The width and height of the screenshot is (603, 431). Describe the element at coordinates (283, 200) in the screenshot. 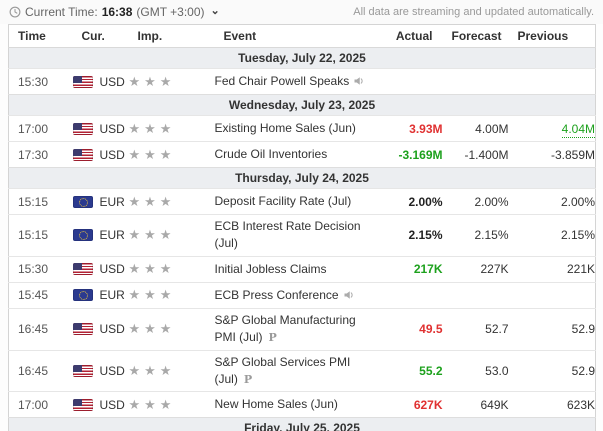

I see `event-name-link: Deposit Facility Rate (Jul)` at that location.